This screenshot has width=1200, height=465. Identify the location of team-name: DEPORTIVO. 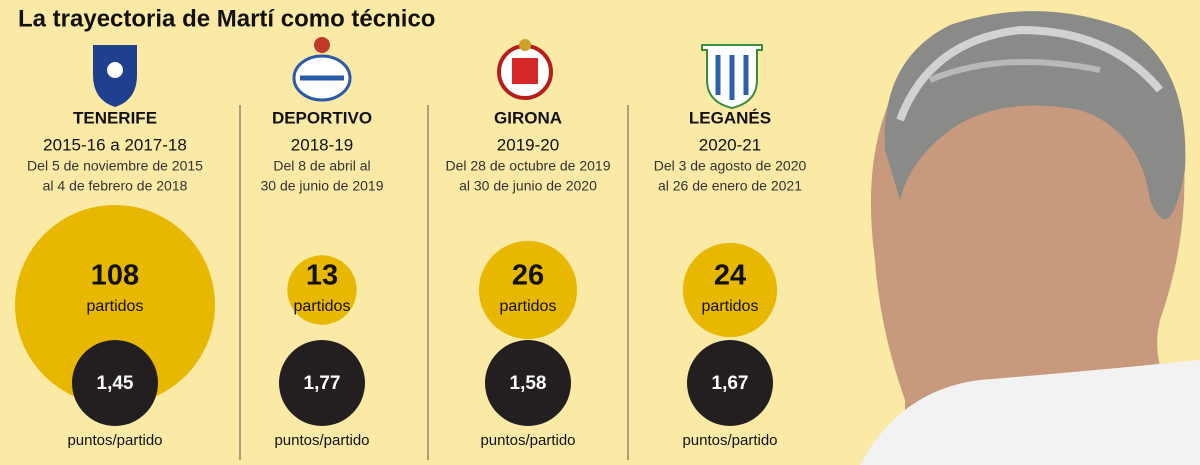
(322, 117).